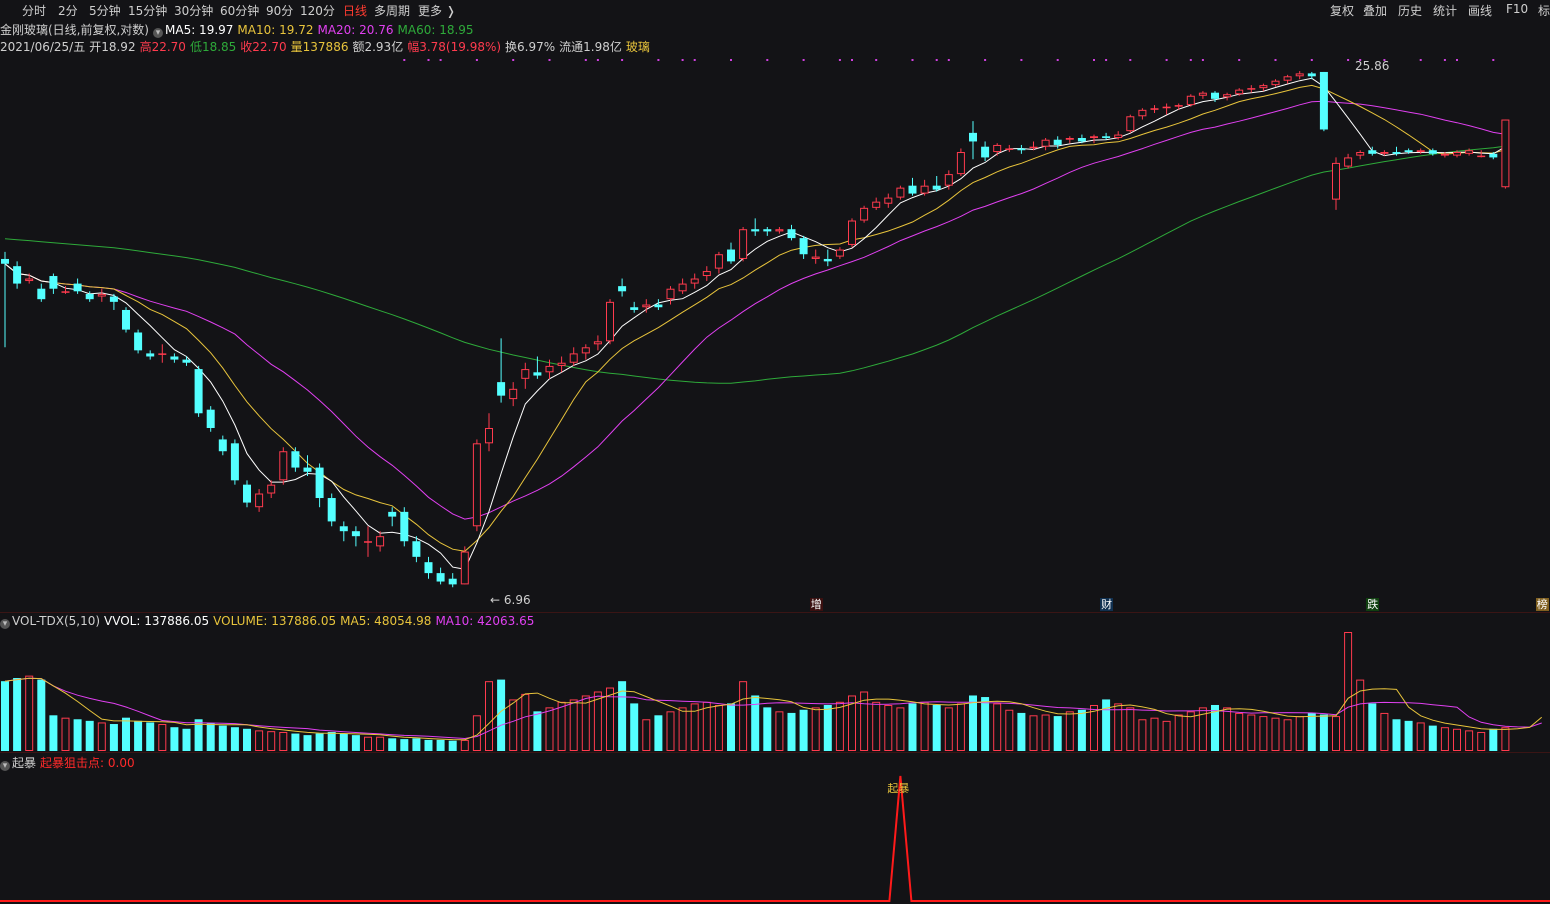  I want to click on stats-button: 统计, so click(1445, 11).